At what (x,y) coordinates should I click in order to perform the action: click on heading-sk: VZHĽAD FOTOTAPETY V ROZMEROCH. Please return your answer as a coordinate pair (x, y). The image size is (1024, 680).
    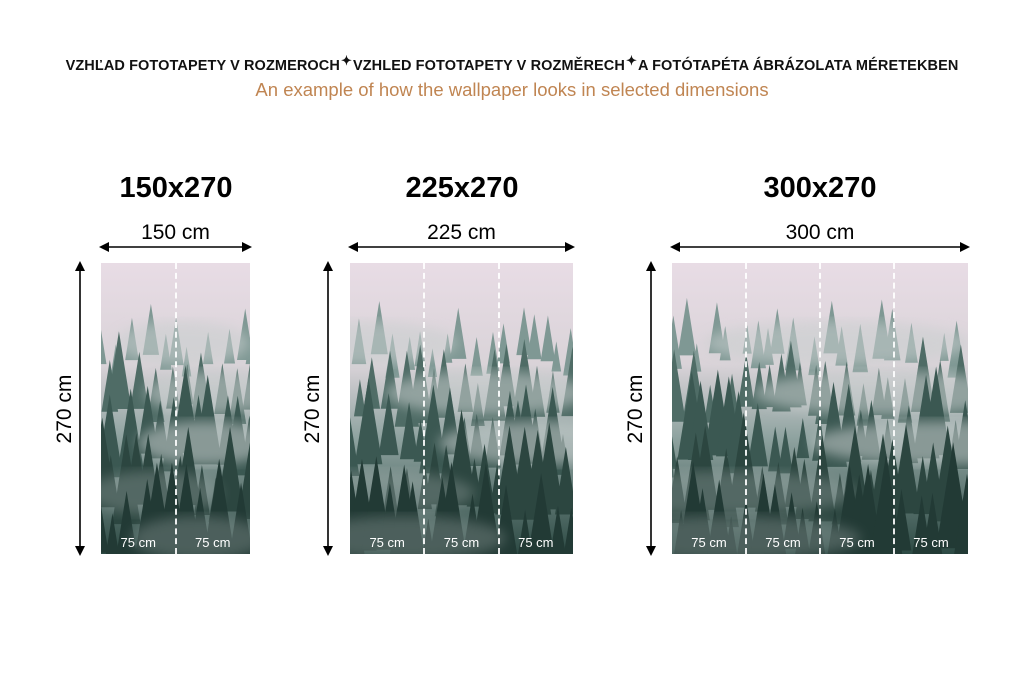
    Looking at the image, I should click on (202, 66).